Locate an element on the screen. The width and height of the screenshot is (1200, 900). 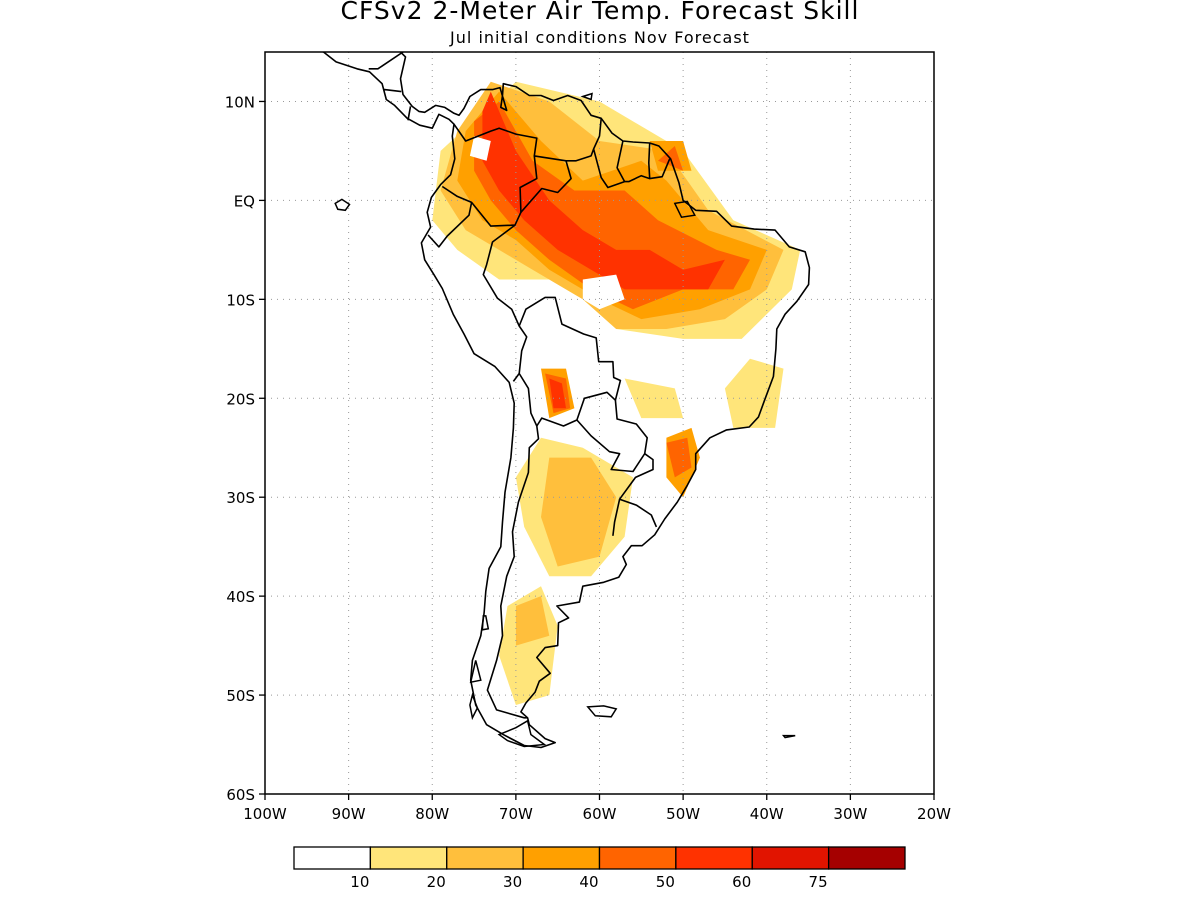
lat-tick-label: 30S is located at coordinates (240, 498).